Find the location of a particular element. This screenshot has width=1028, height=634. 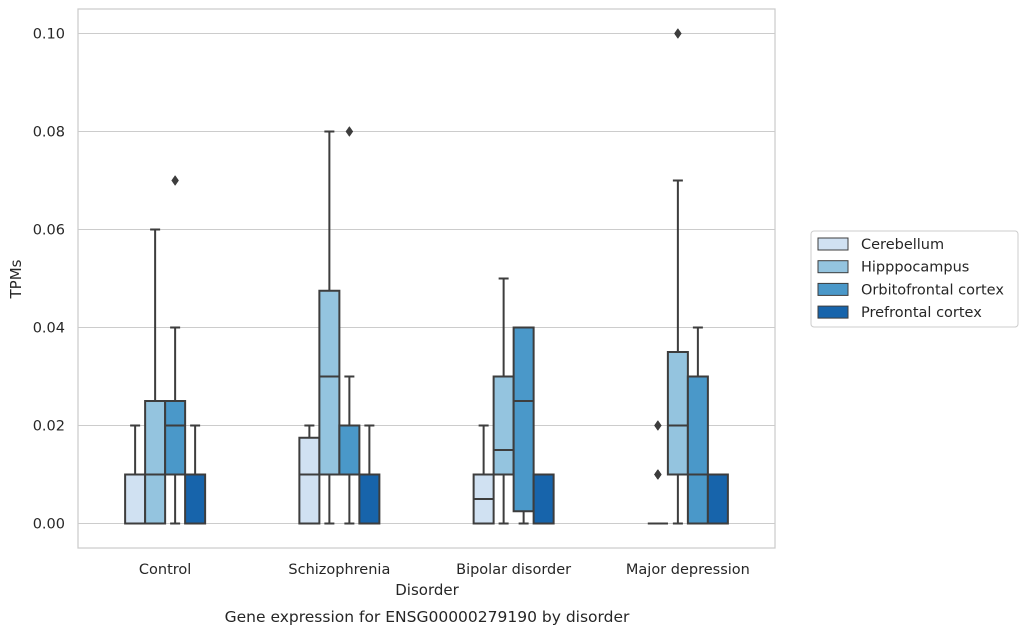

x-tick-label: Major depression is located at coordinates (688, 570).